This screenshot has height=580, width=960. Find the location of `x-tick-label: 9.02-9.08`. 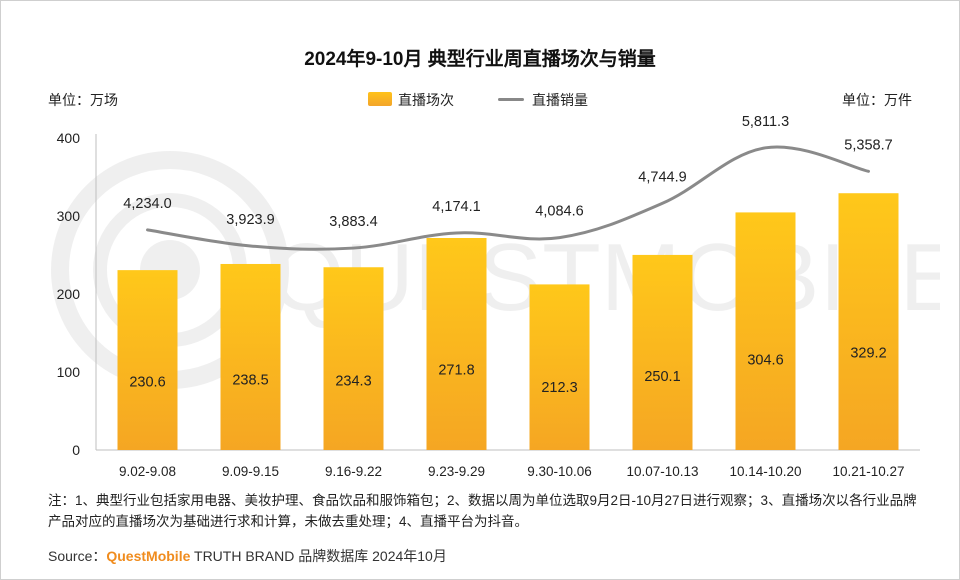

x-tick-label: 9.02-9.08 is located at coordinates (147, 471).